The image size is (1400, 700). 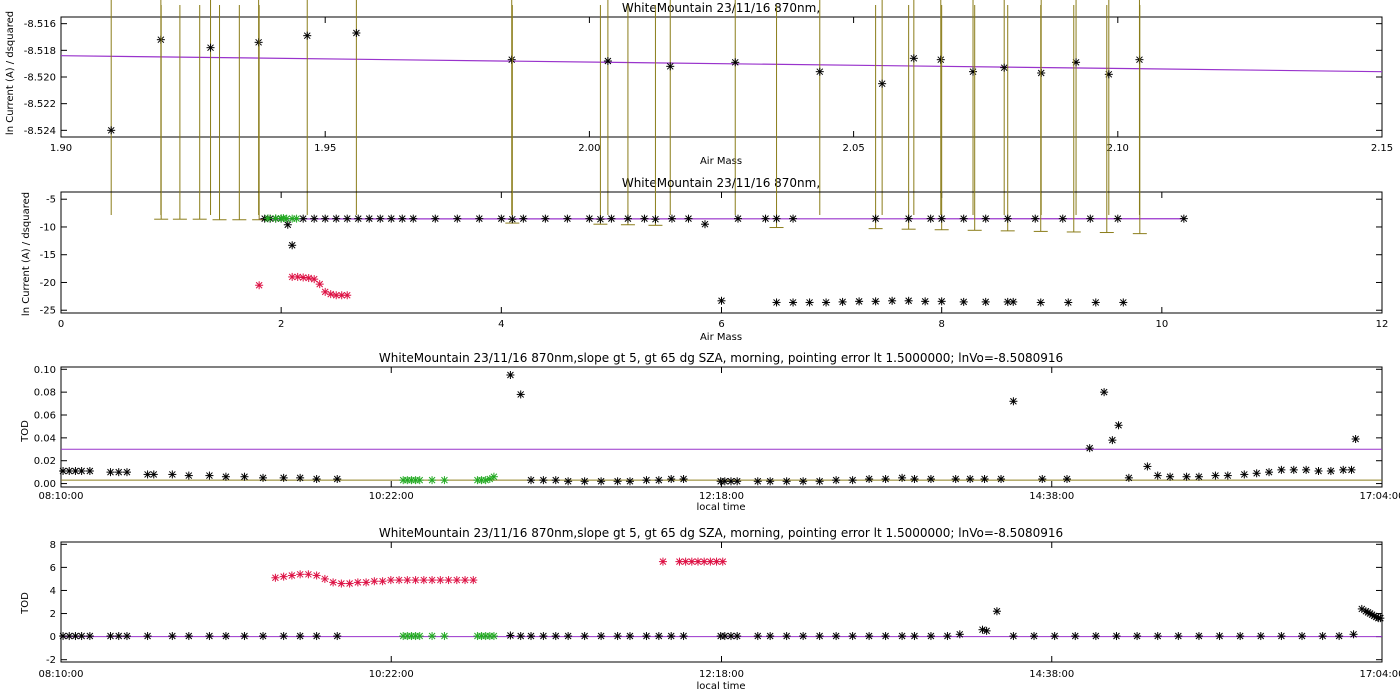 What do you see at coordinates (501, 324) in the screenshot?
I see `x-tick-label: 4` at bounding box center [501, 324].